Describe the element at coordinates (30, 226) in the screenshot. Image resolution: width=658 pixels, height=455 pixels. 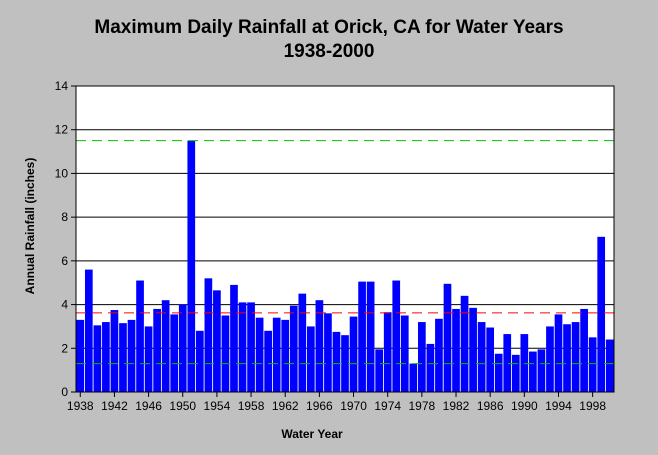
I see `y-axis-label: Annual Rainfall (inches)` at that location.